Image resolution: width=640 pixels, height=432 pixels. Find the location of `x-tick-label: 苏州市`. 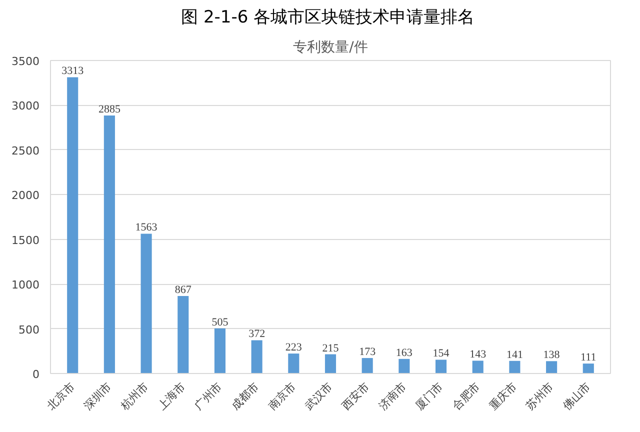

x-tick-label: 苏州市 is located at coordinates (540, 396).